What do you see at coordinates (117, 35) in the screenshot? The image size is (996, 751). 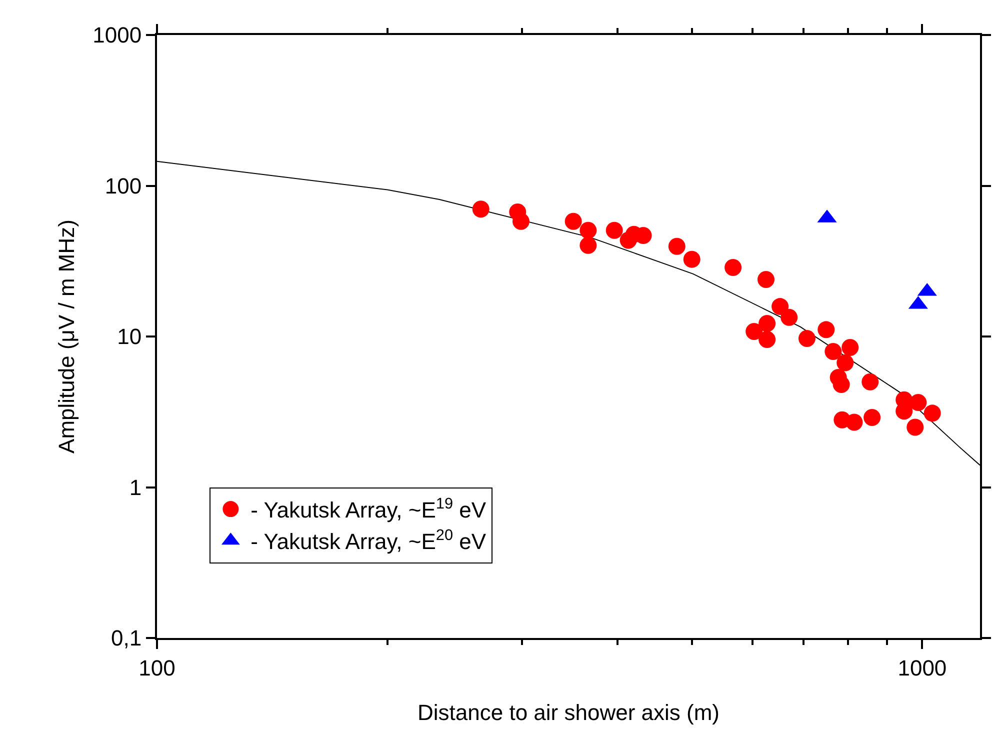 I see `y-tick-label: 1000` at bounding box center [117, 35].